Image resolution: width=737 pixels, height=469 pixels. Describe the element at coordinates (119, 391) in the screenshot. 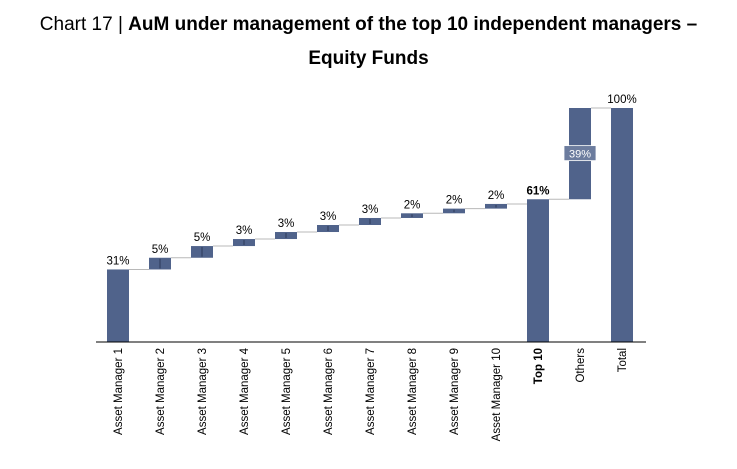

I see `x-tick-label: Asset Manager 1` at that location.